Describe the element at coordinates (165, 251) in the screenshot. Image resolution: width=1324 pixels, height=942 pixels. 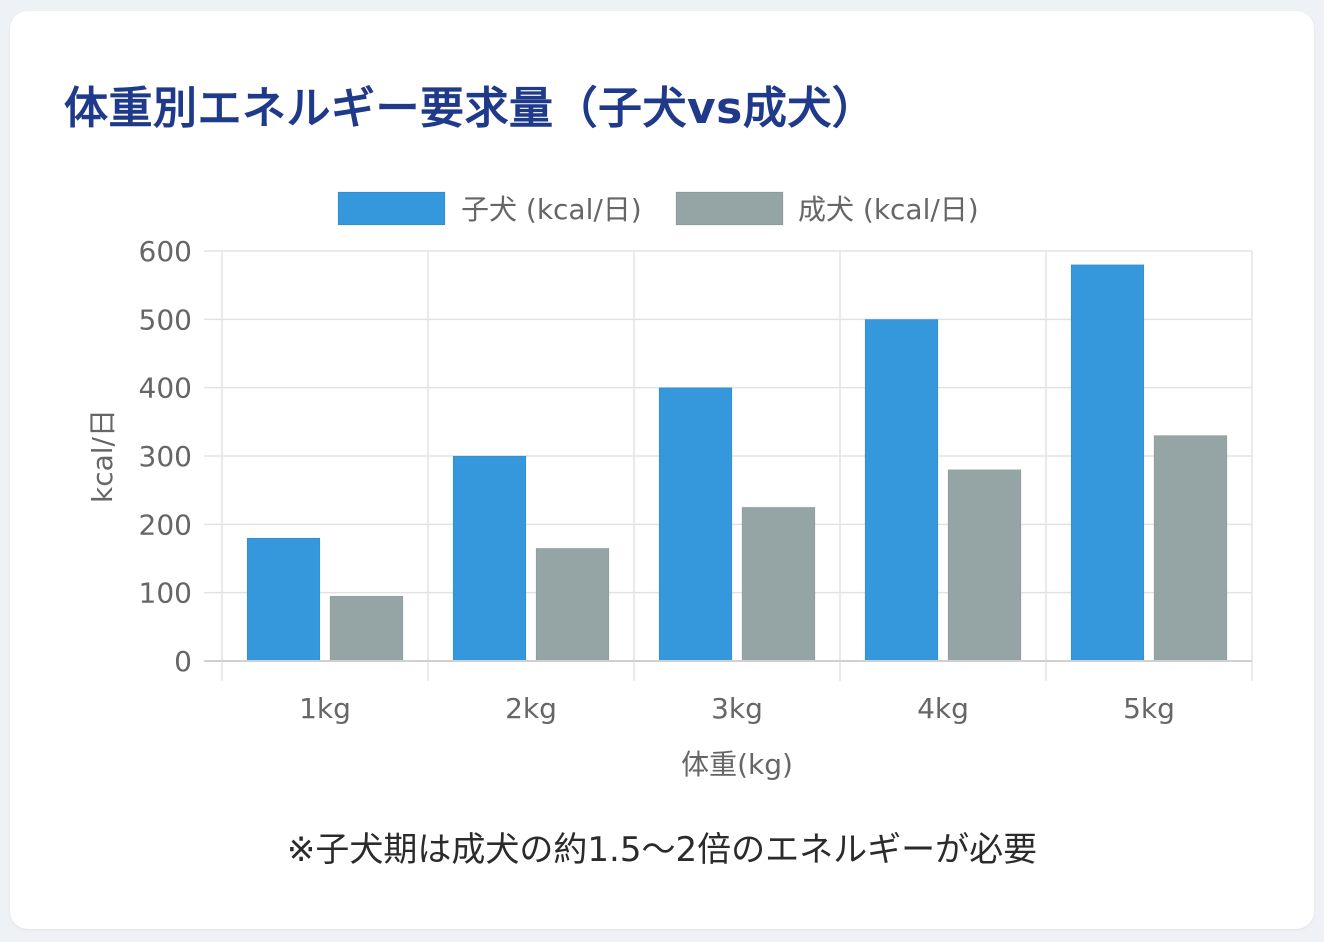
I see `y-tick-label: 600` at that location.